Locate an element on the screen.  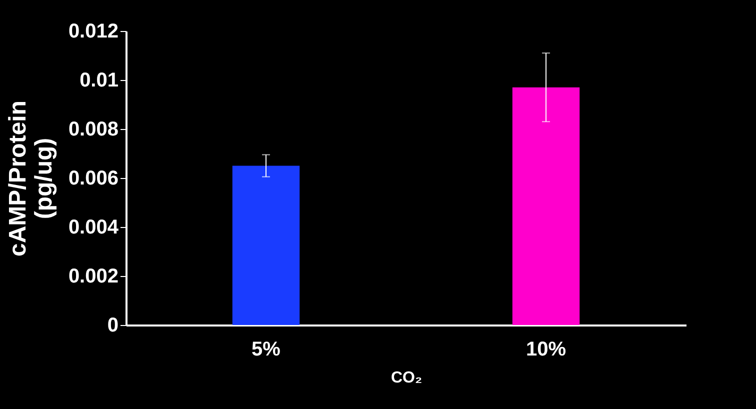
y-tick-label: 0 is located at coordinates (112, 325).